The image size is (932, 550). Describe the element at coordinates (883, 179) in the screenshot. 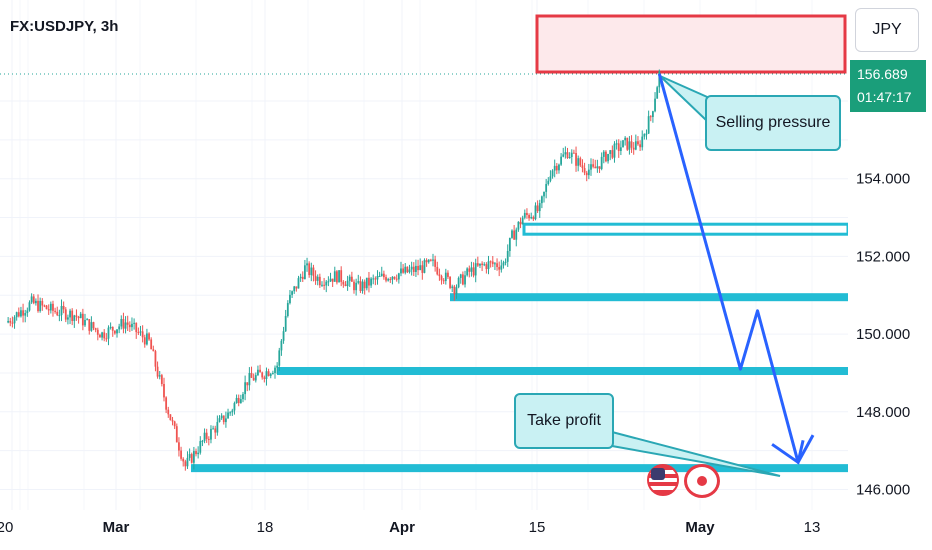

I see `price-tick-label: 154.000` at that location.